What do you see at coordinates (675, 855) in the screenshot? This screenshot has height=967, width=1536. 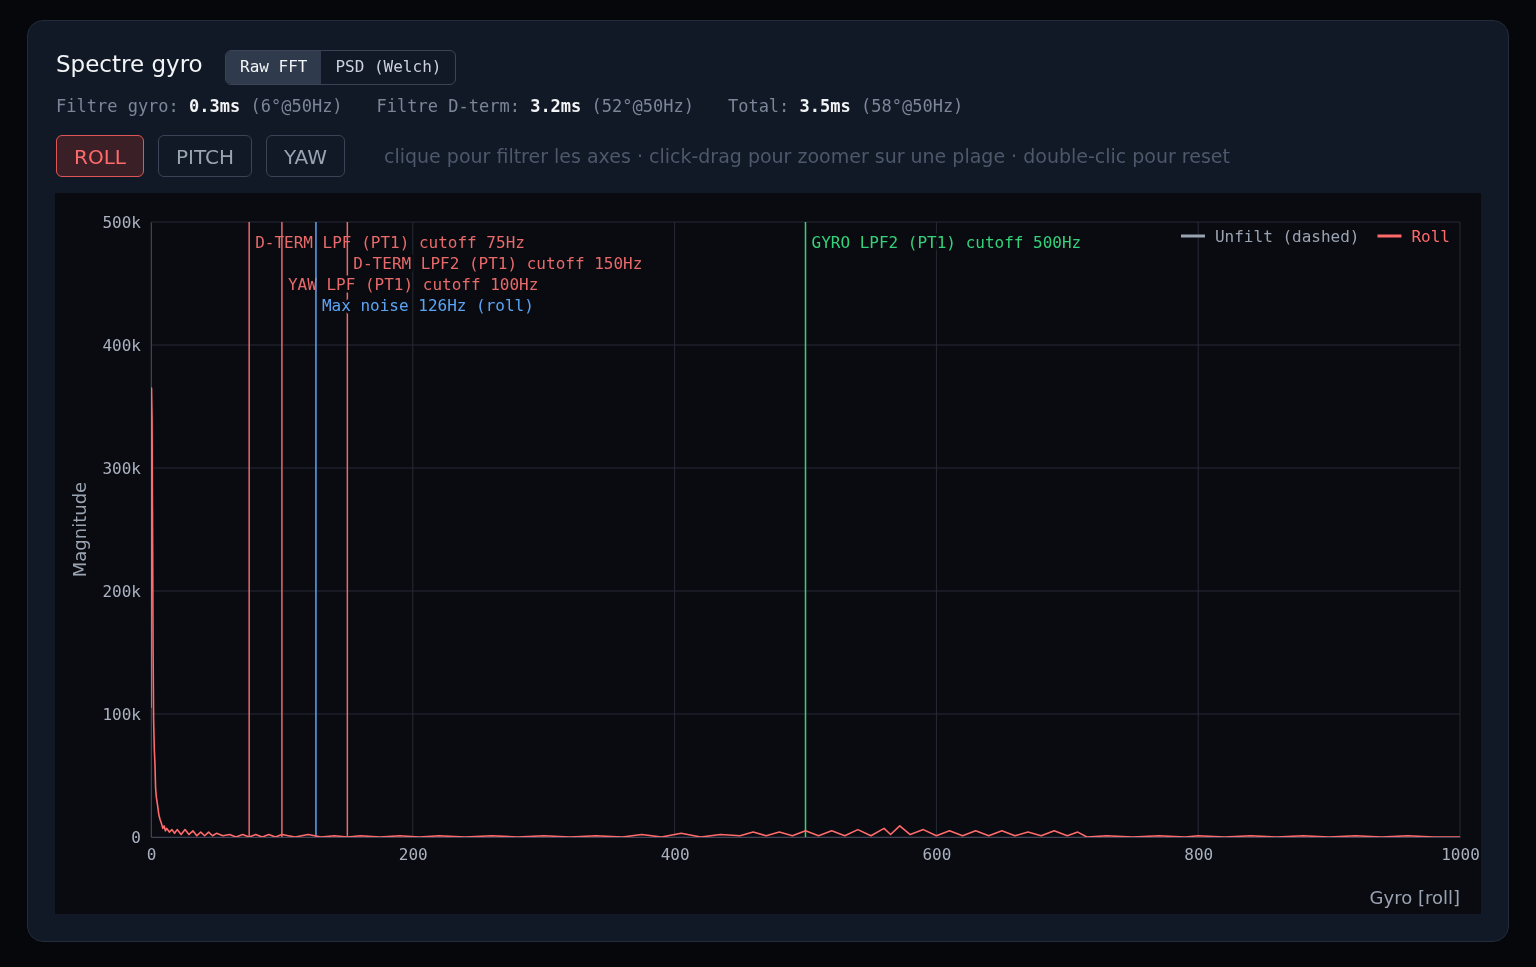 I see `x-tick-label: 400` at bounding box center [675, 855].